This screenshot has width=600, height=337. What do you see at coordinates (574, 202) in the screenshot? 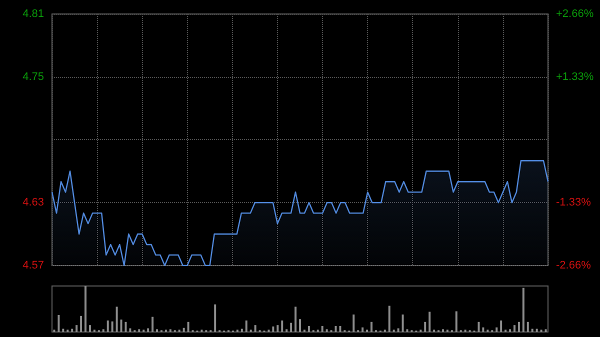
I see `y2-tick-label: -1.33%` at bounding box center [574, 202].